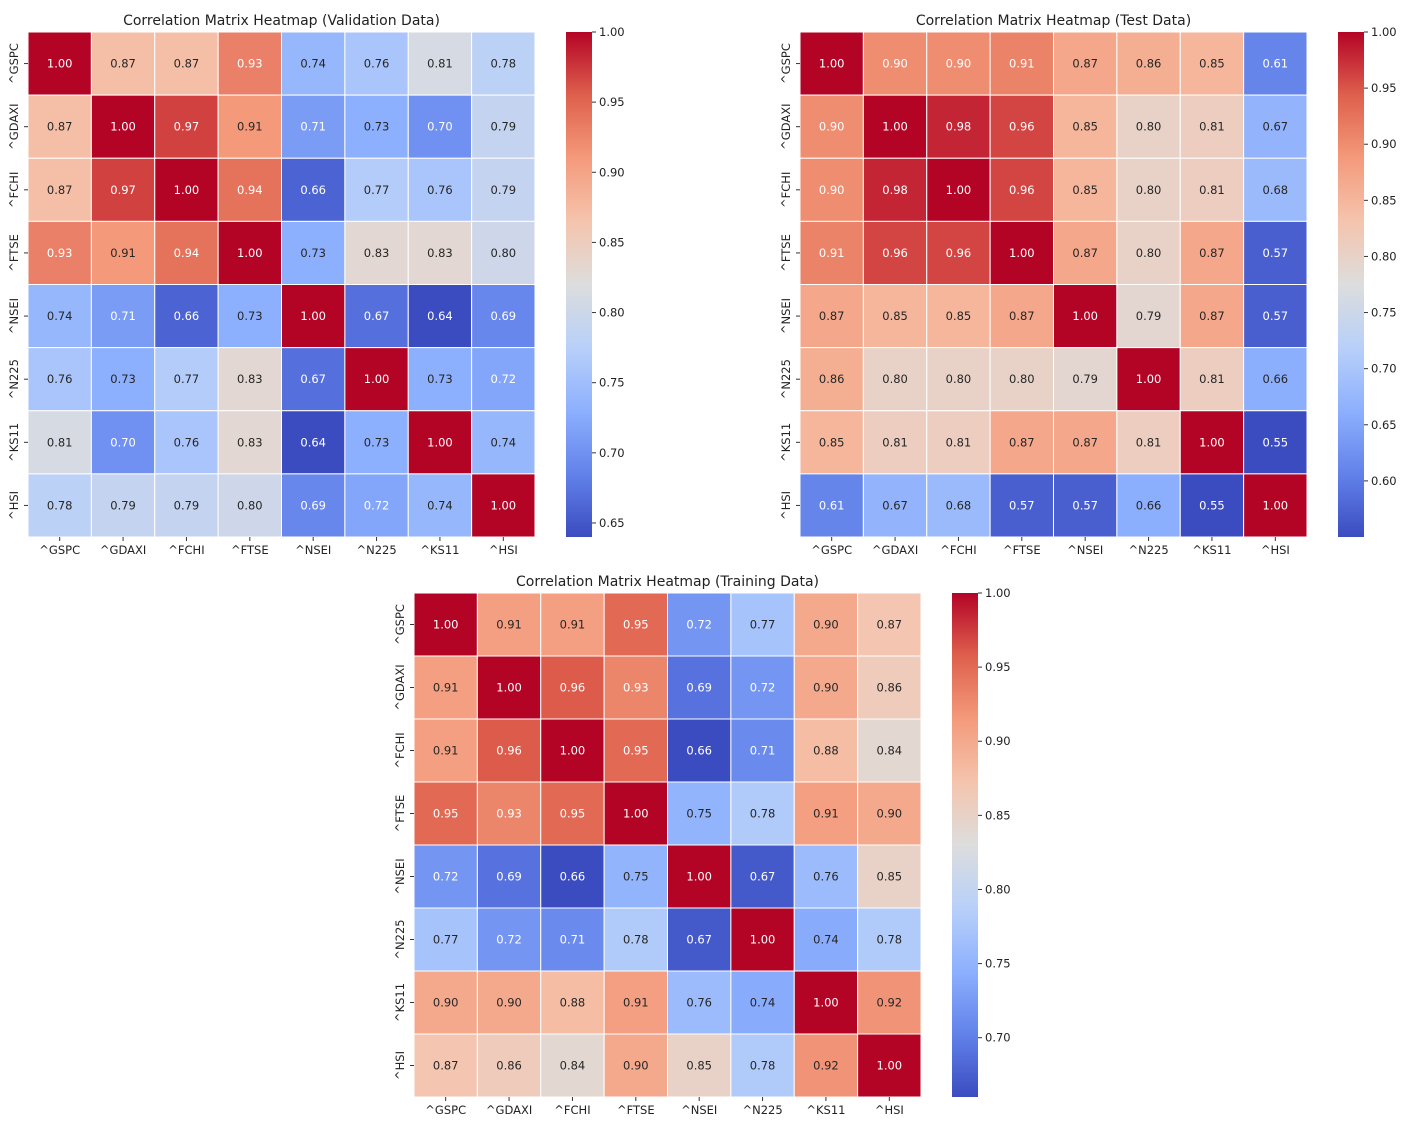 The width and height of the screenshot is (1419, 1125). Describe the element at coordinates (440, 379) in the screenshot. I see `cell-value-label: 0.73` at that location.